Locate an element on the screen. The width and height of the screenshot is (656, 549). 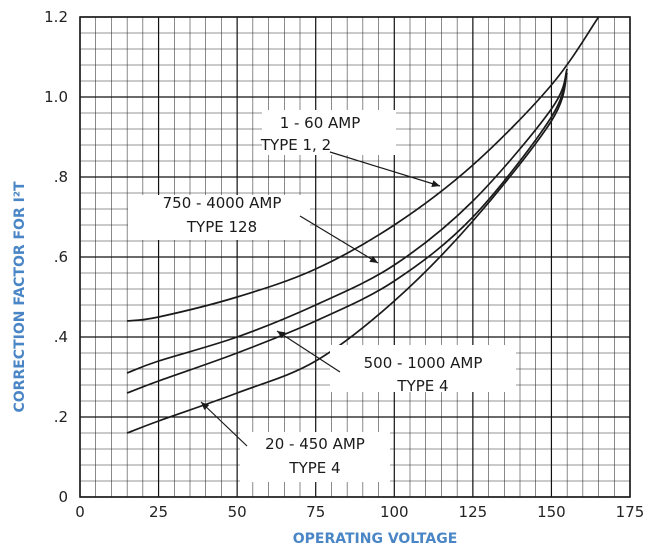
x-tick-label: 150 is located at coordinates (551, 512).